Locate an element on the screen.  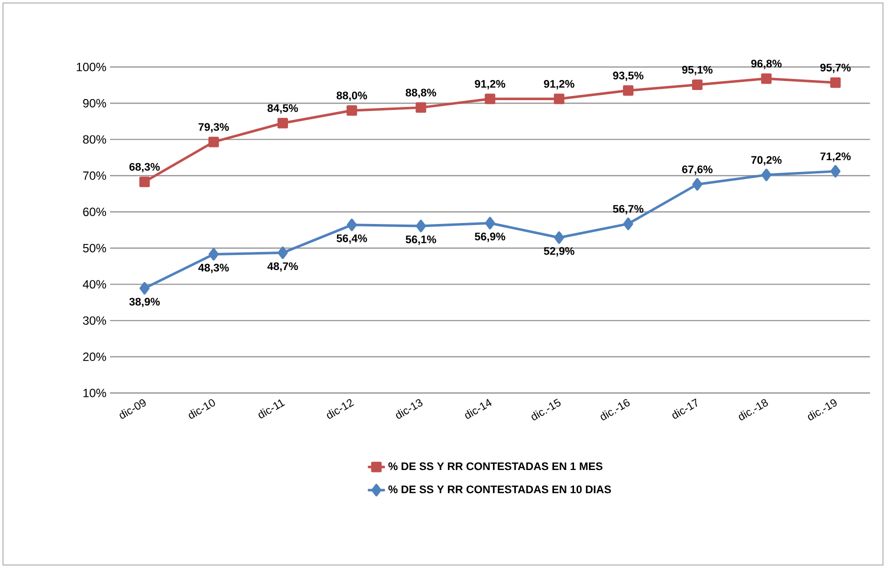
y-tick-label: 90% is located at coordinates (94, 103).